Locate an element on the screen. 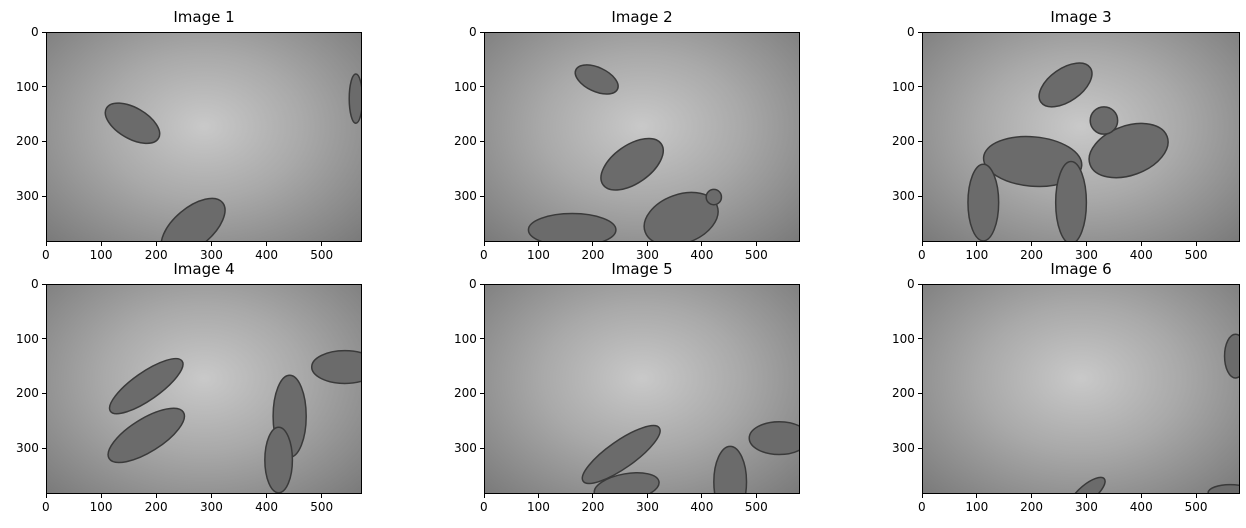 The width and height of the screenshot is (1246, 528). panel-title: Image 5 is located at coordinates (642, 269).